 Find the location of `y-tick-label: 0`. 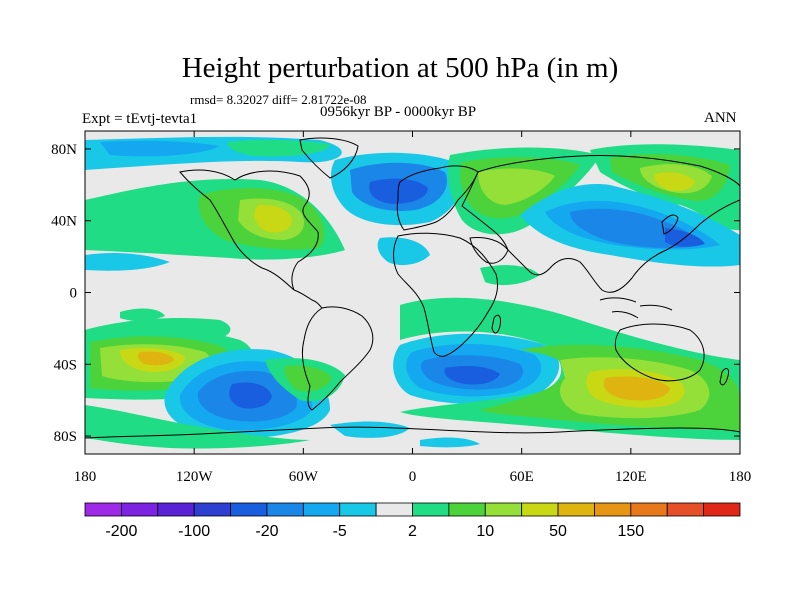

y-tick-label: 0 is located at coordinates (74, 294).